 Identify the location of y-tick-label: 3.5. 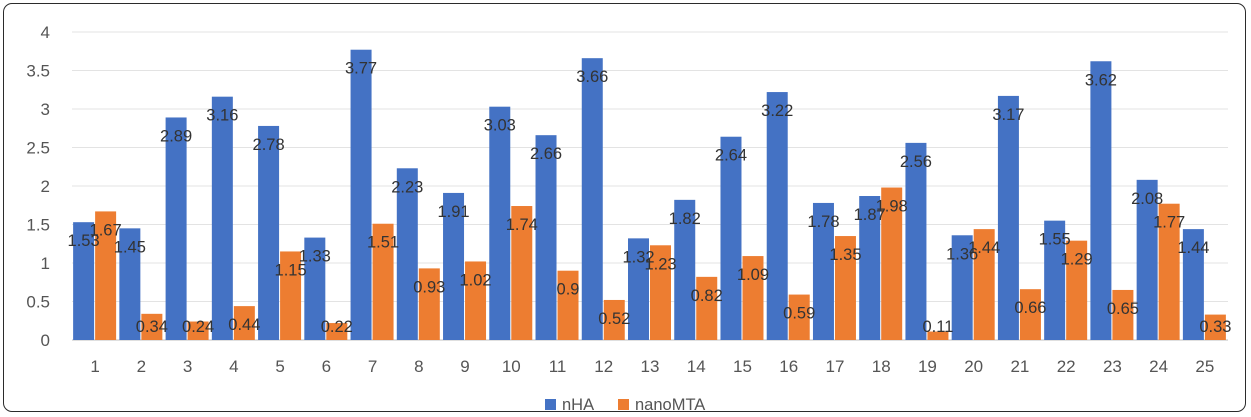
(38, 71).